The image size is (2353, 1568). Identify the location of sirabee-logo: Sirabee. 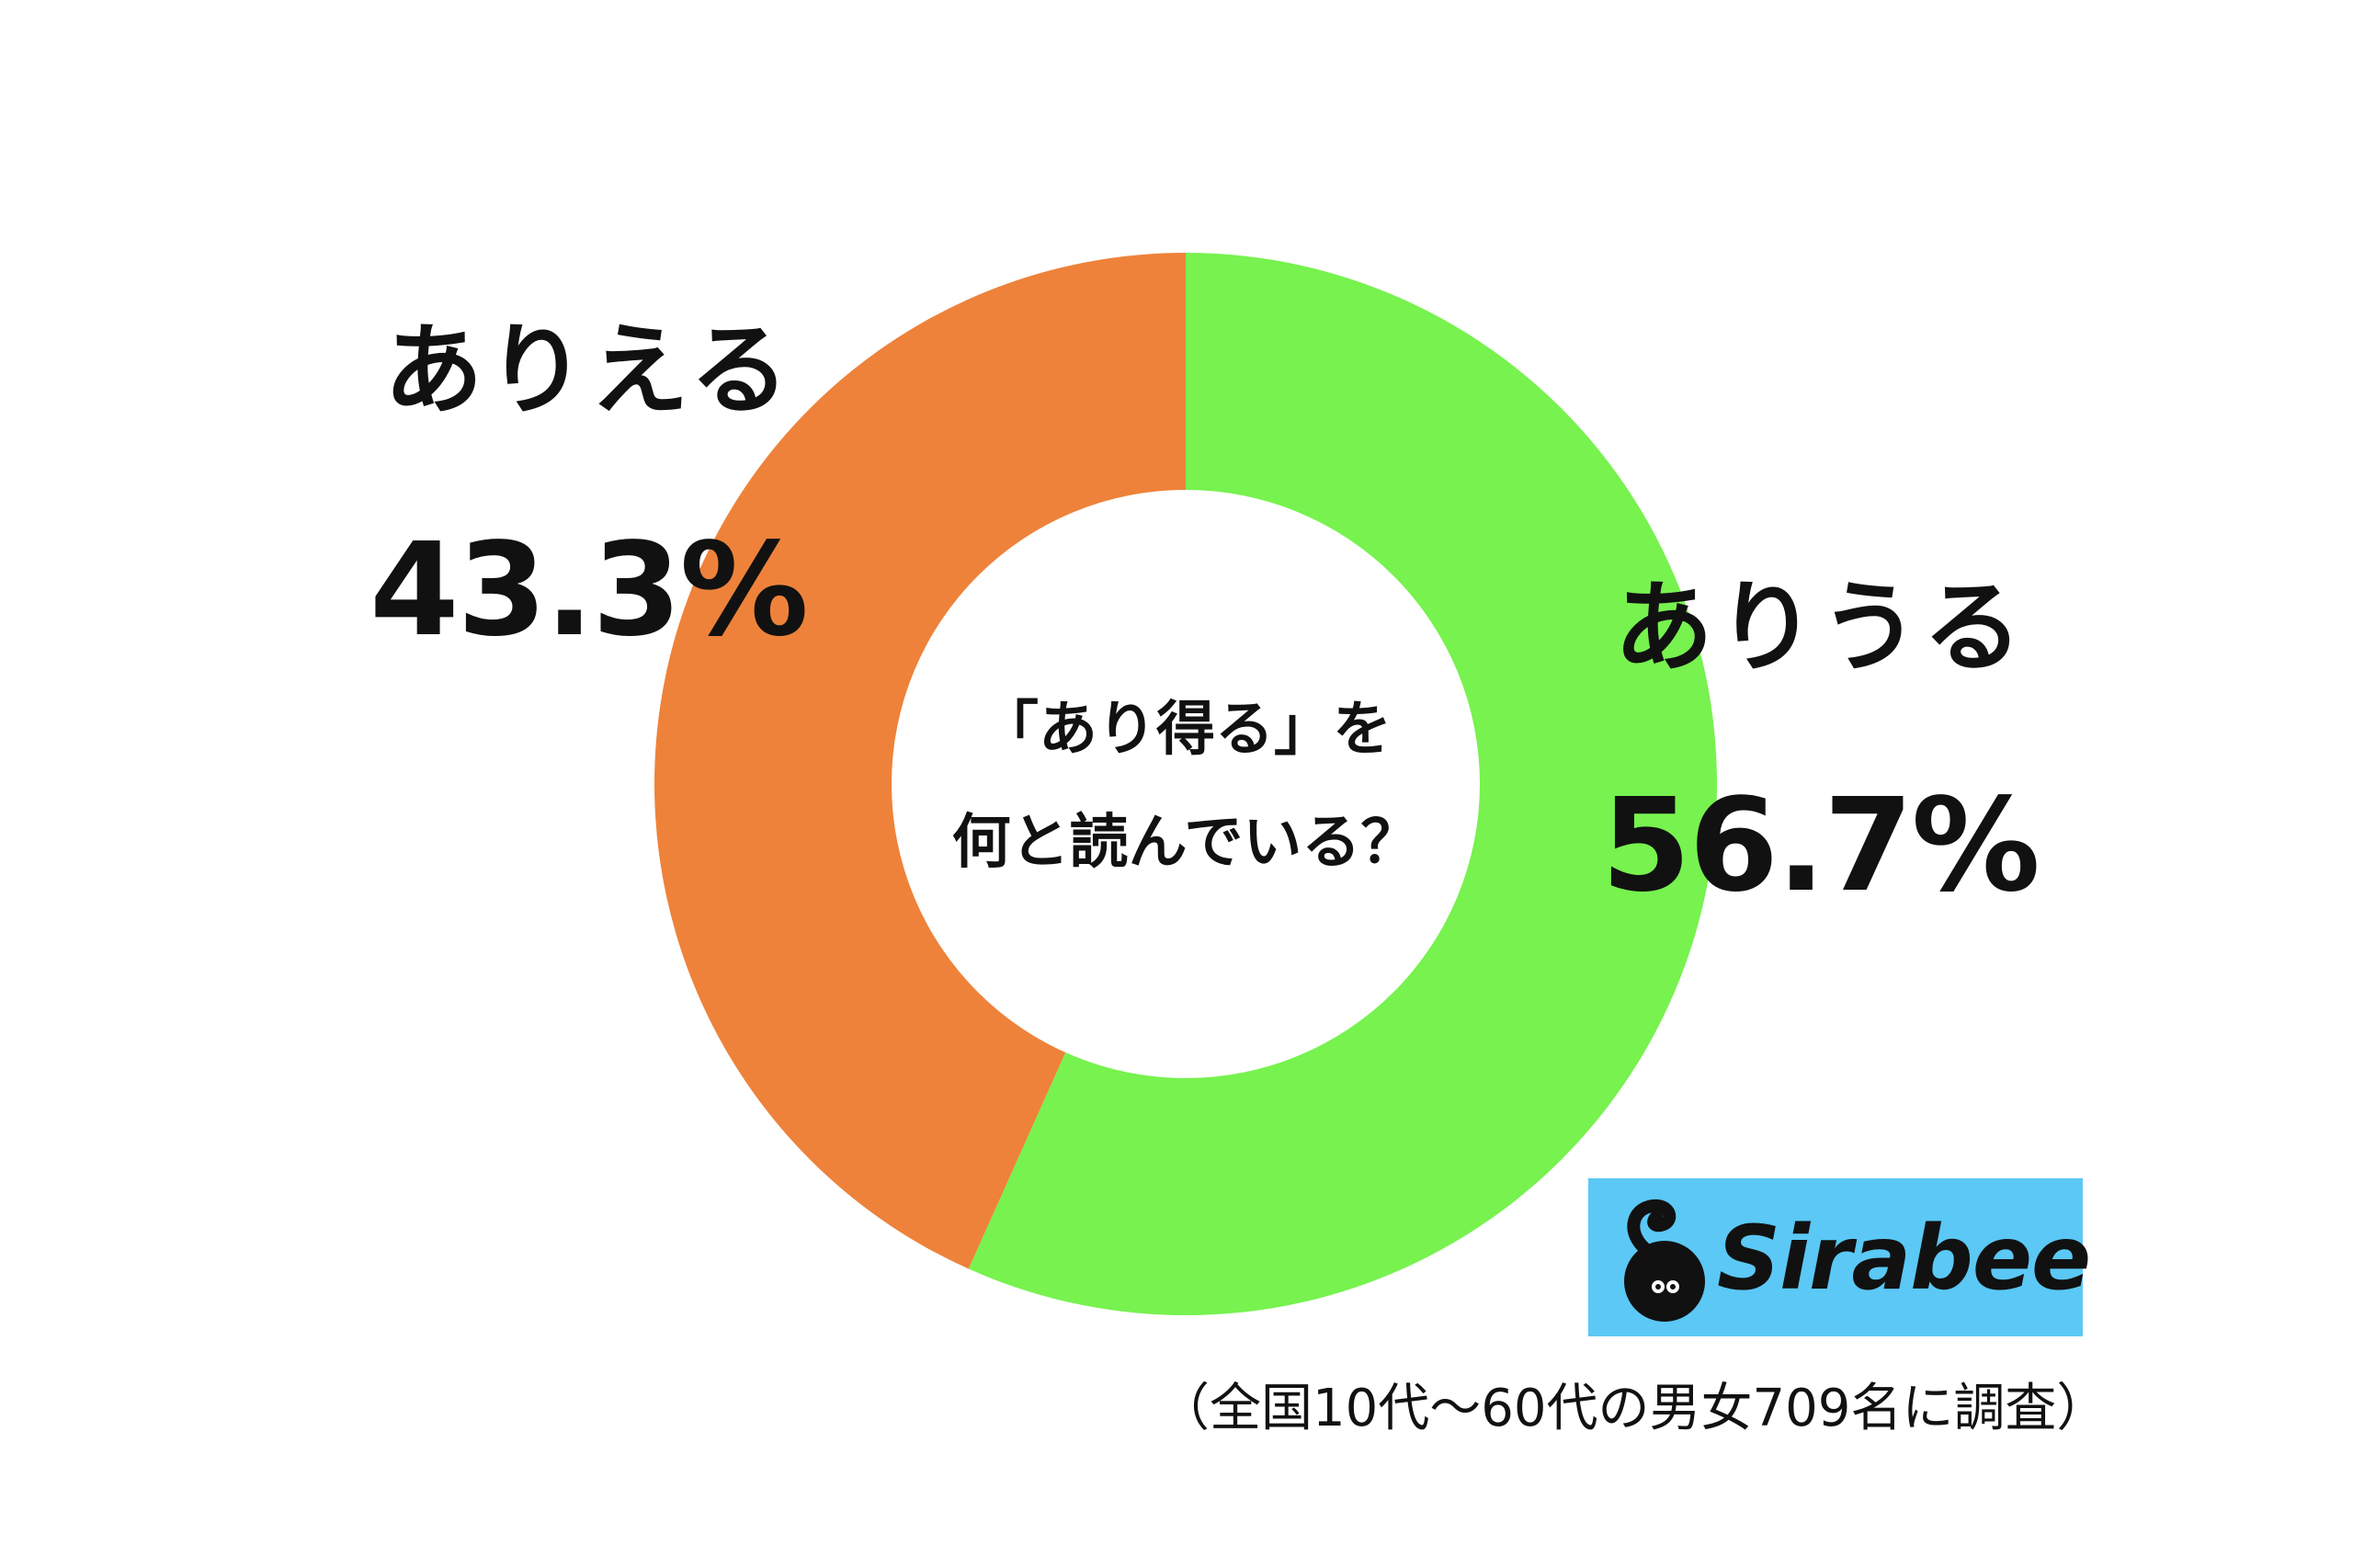
(1839, 1257).